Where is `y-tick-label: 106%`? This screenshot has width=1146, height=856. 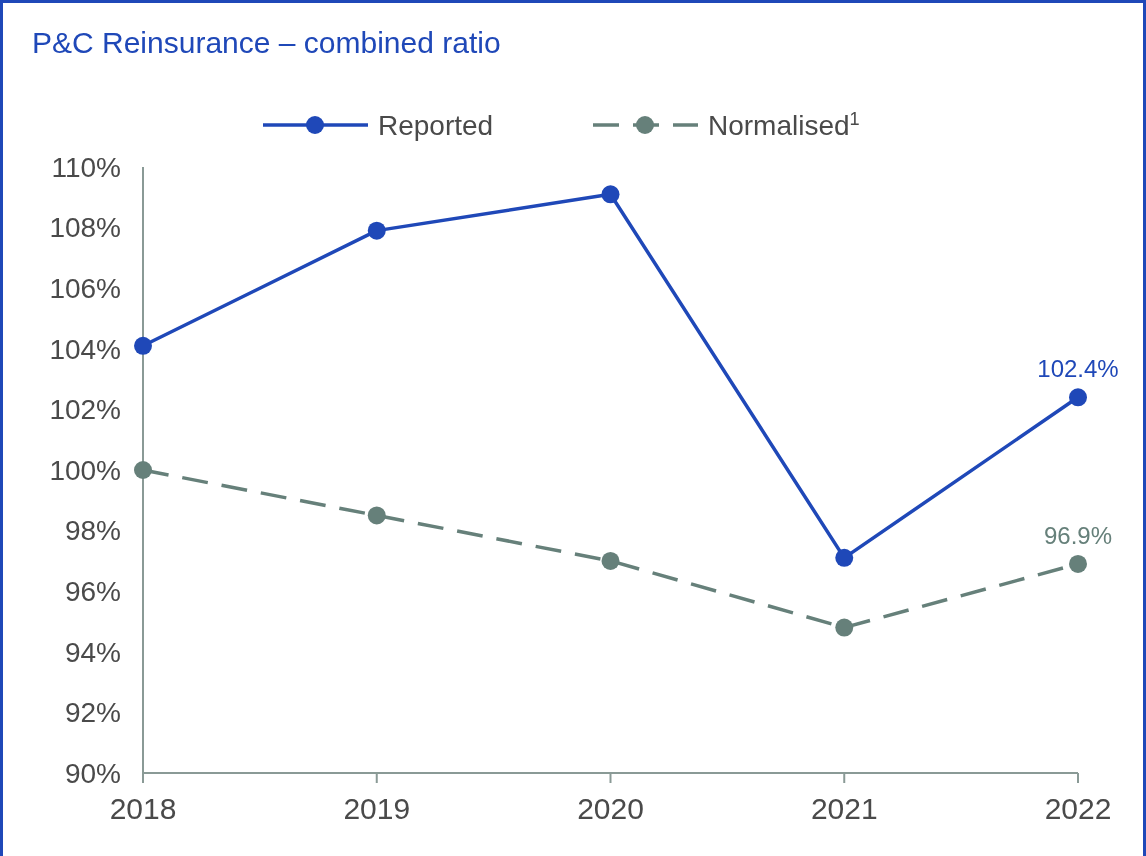
y-tick-label: 106% is located at coordinates (85, 288).